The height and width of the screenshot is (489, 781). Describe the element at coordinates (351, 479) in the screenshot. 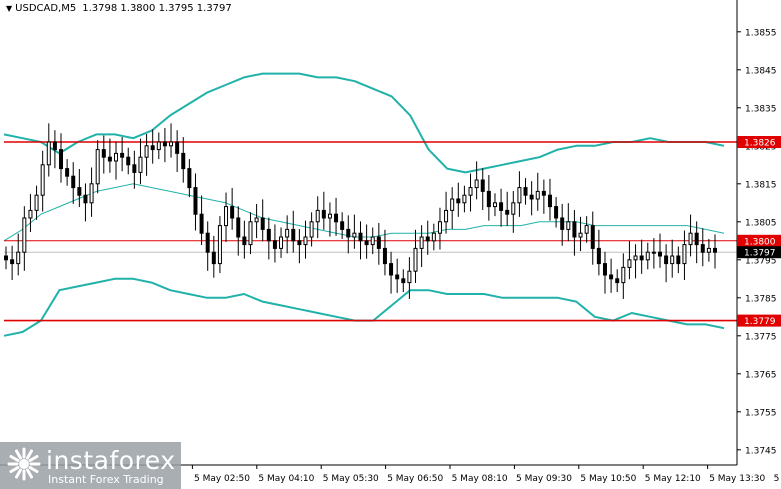

I see `x-tick-label: 5 May 05:30` at that location.